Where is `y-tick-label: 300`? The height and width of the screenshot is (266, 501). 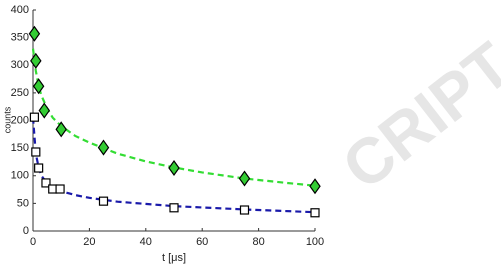
y-tick-label: 300 is located at coordinates (20, 65).